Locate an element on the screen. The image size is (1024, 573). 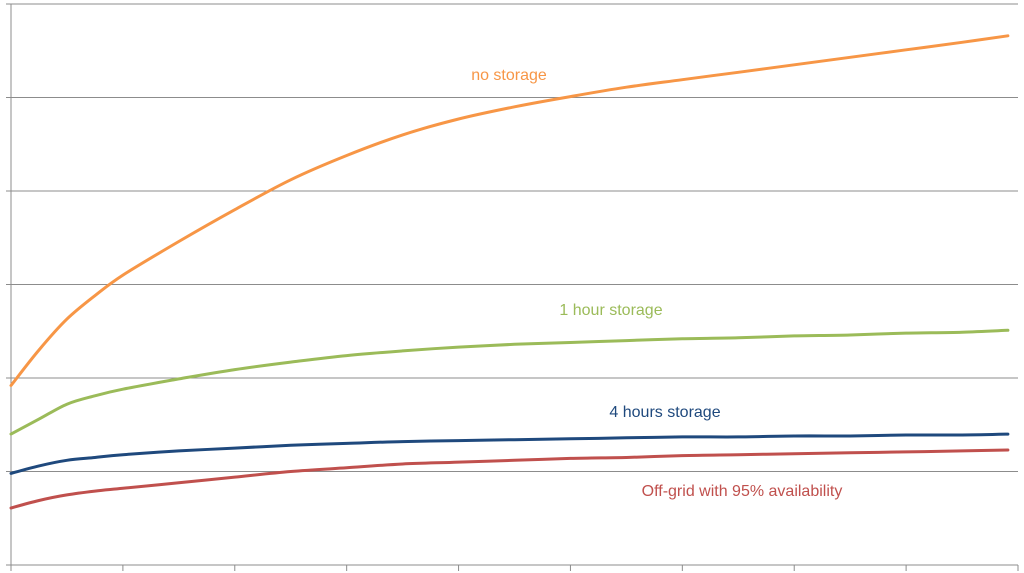
label-no-storage: no storage is located at coordinates (509, 75).